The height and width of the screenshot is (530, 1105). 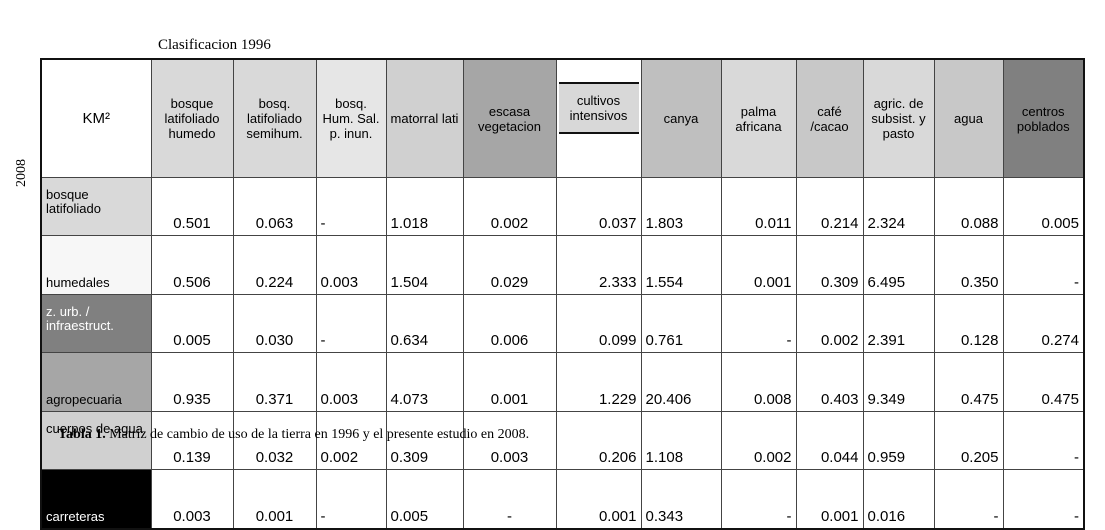 What do you see at coordinates (598, 108) in the screenshot?
I see `column-header: cultivos intensivos` at bounding box center [598, 108].